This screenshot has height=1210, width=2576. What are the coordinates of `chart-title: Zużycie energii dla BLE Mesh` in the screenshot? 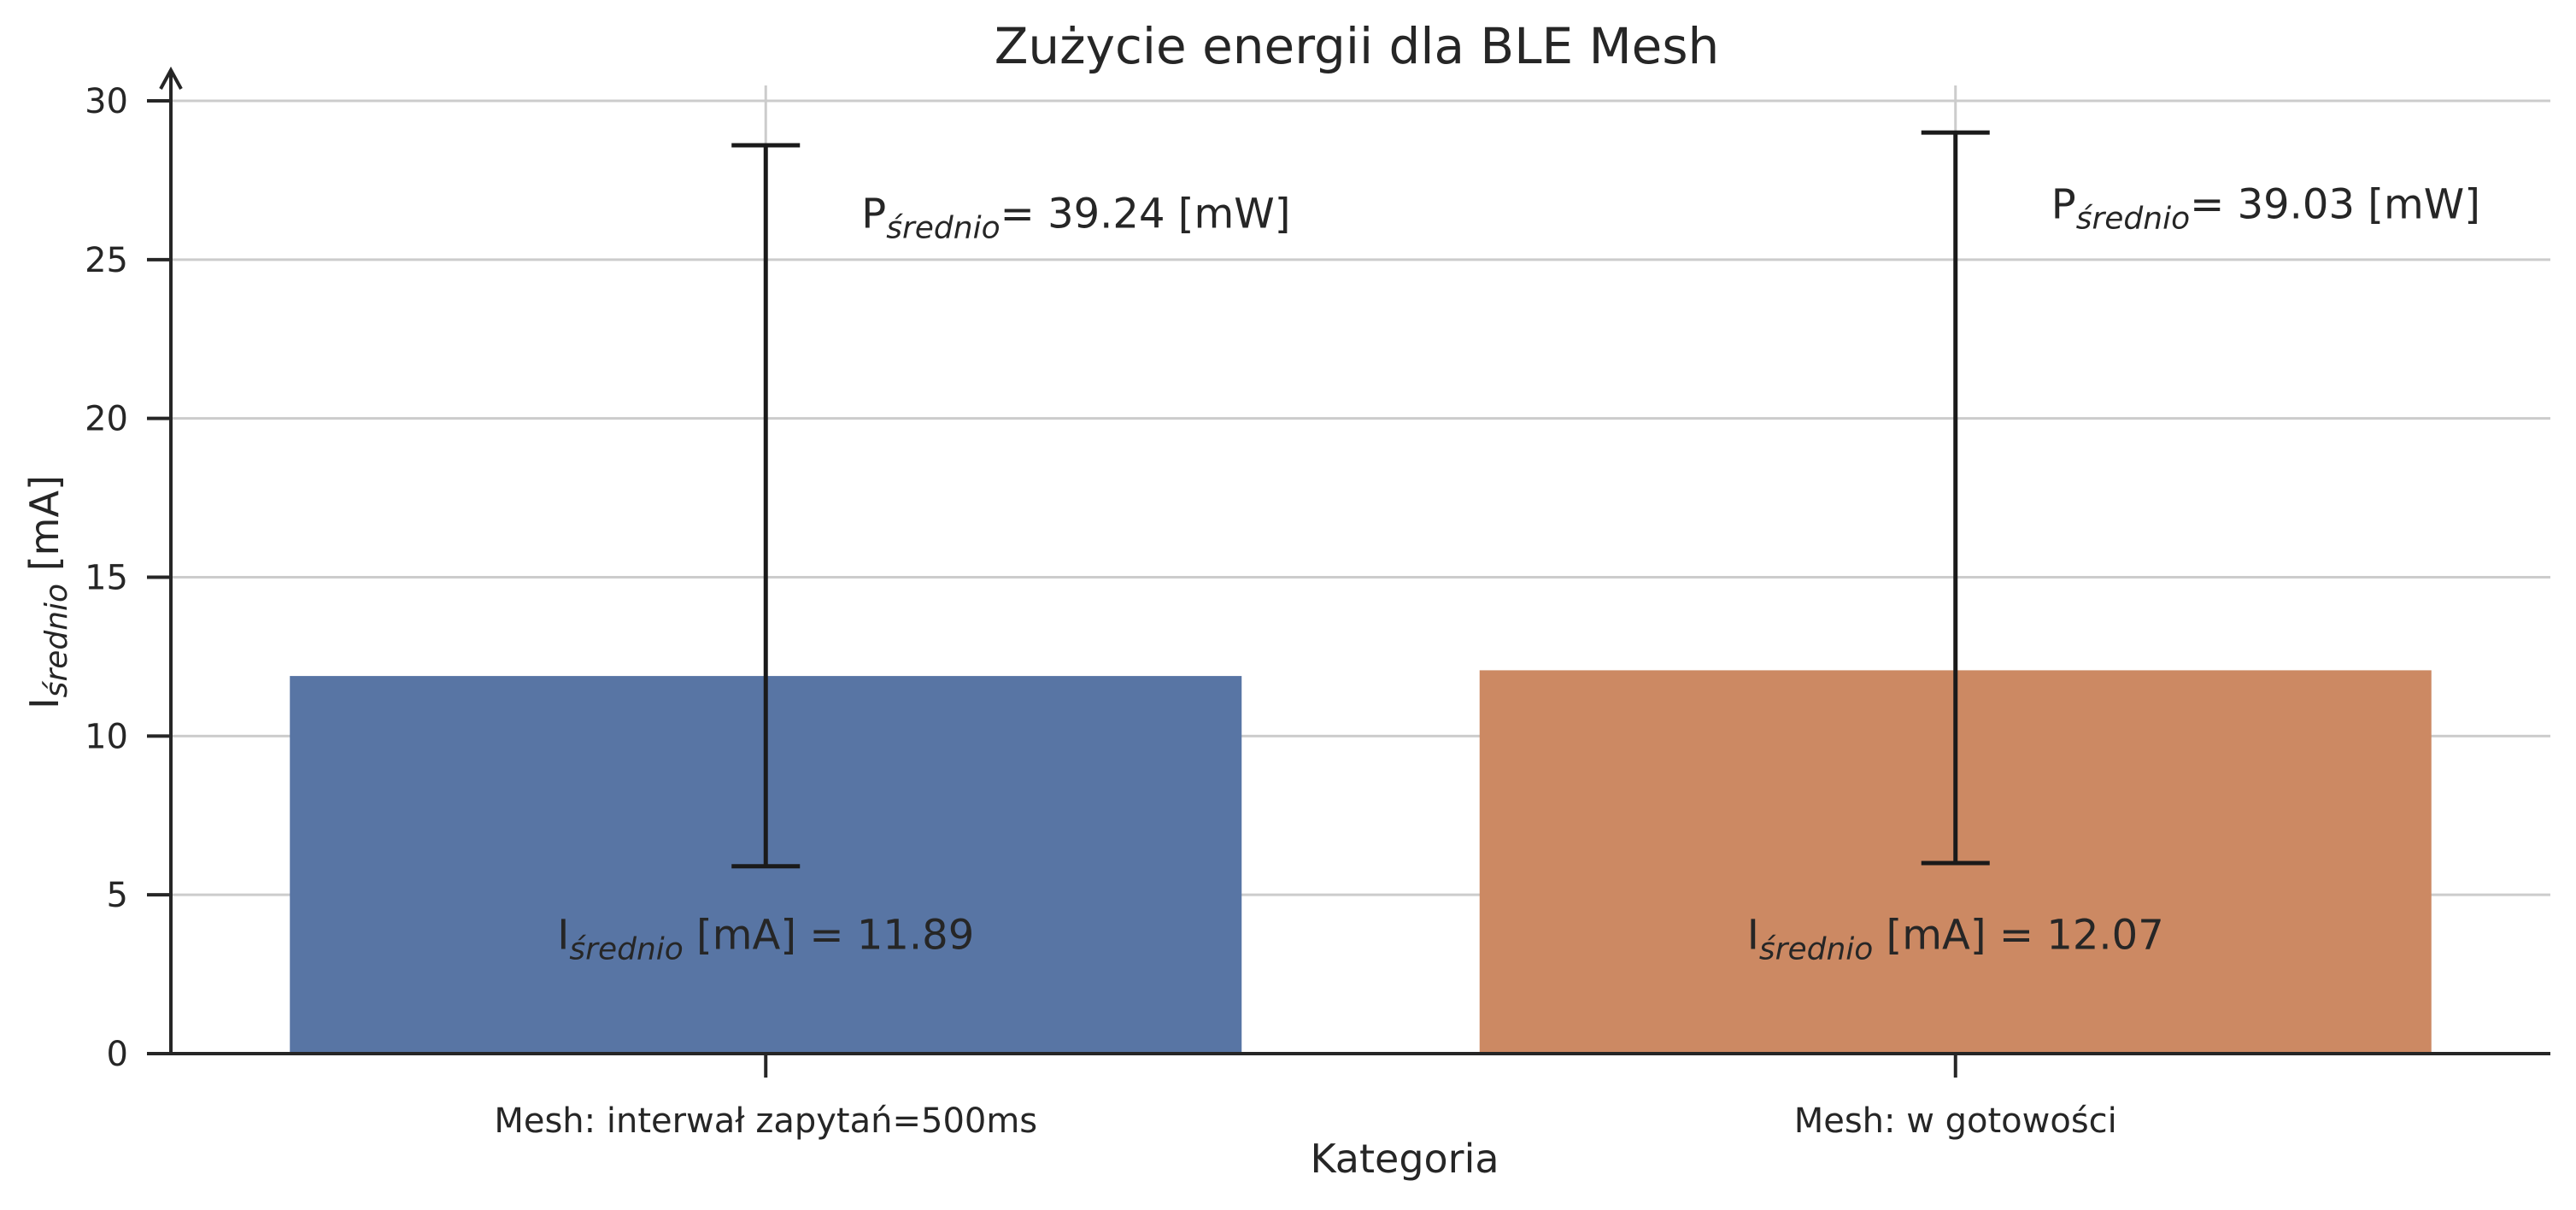 It's located at (1357, 46).